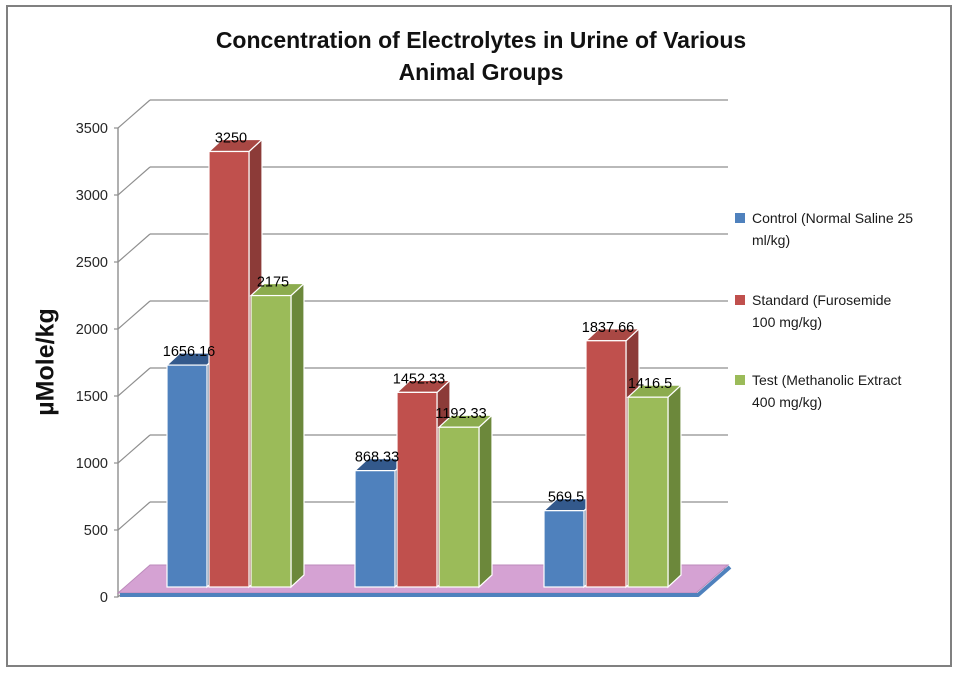 Image resolution: width=962 pixels, height=676 pixels. What do you see at coordinates (92, 263) in the screenshot?
I see `y-tick-label: 2500` at bounding box center [92, 263].